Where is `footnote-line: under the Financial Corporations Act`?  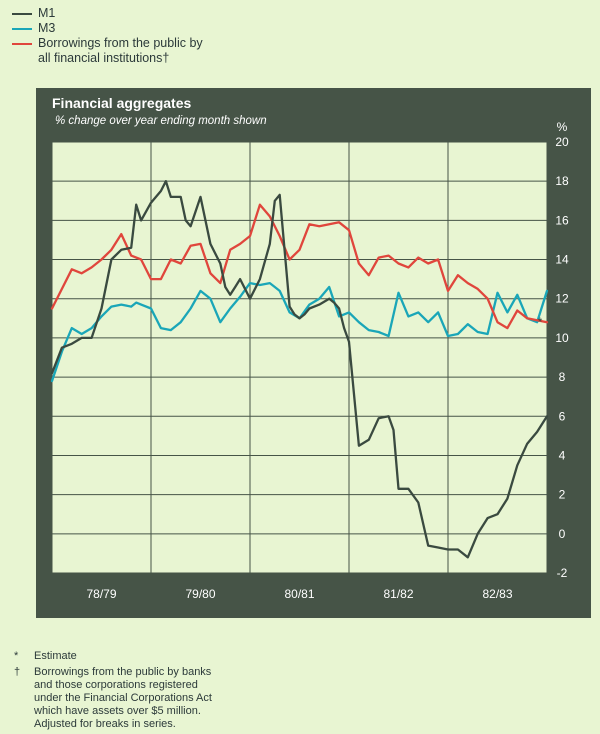 footnote-line: under the Financial Corporations Act is located at coordinates (123, 698).